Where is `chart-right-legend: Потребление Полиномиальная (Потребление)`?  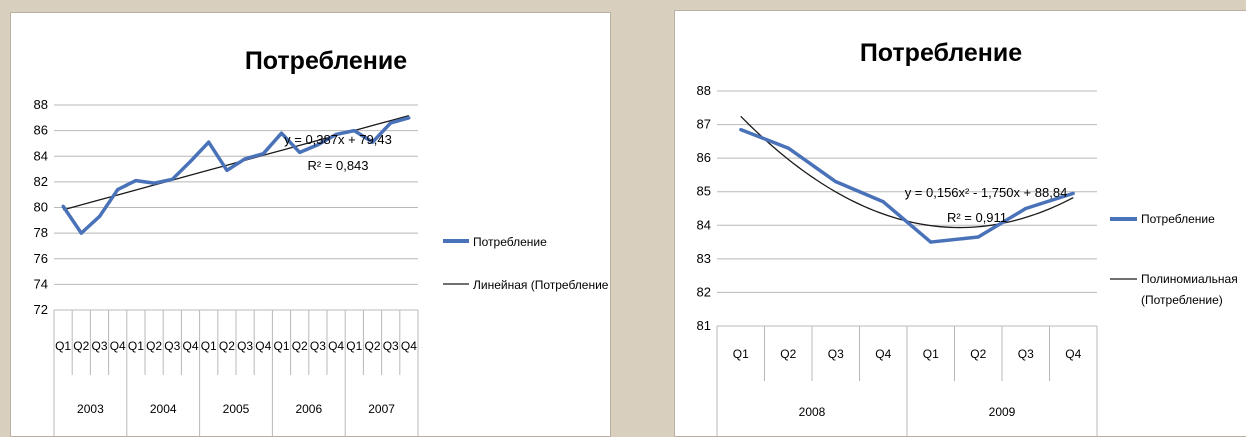 chart-right-legend: Потребление Полиномиальная (Потребление) is located at coordinates (1174, 259).